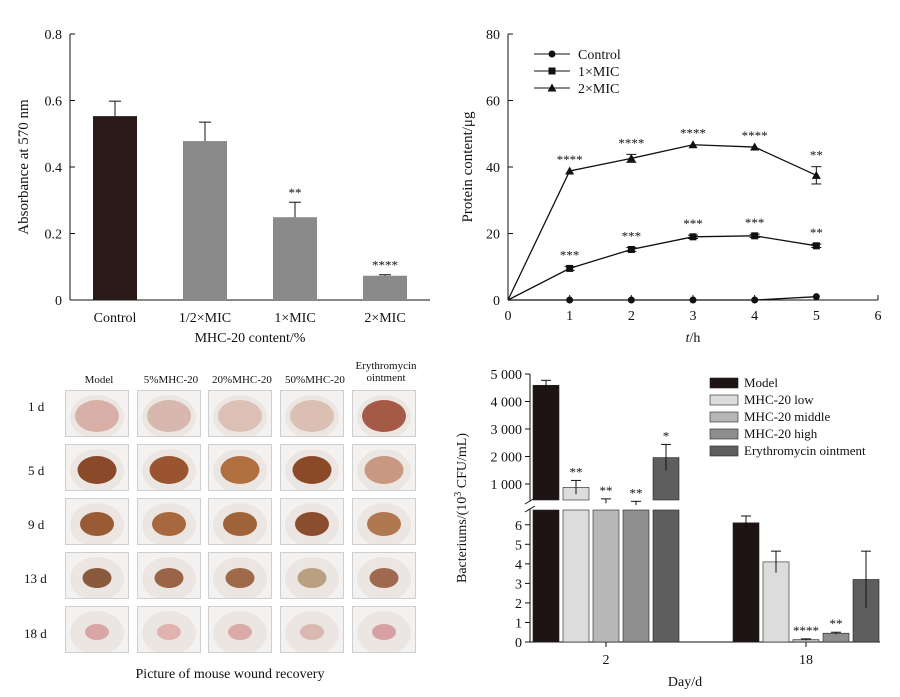 This screenshot has height=697, width=900. Describe the element at coordinates (530, 509) in the screenshot. I see `axis-break-mark` at that location.